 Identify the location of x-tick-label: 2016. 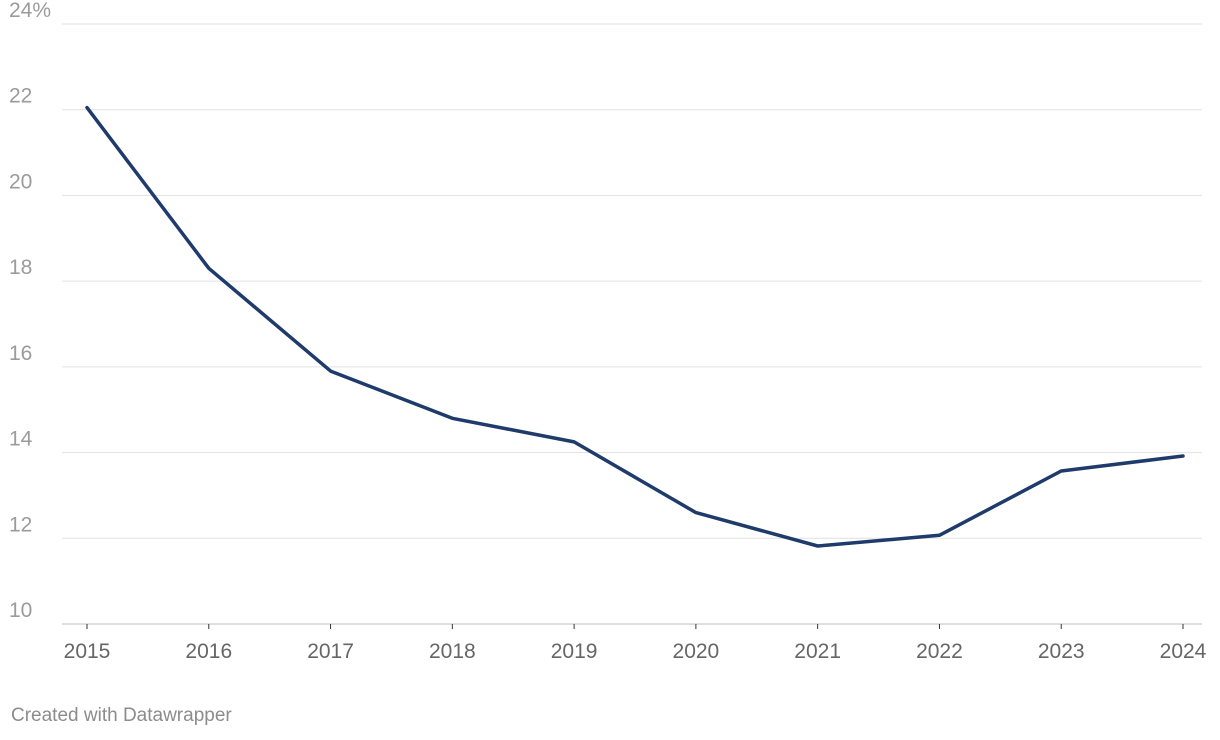
(208, 651).